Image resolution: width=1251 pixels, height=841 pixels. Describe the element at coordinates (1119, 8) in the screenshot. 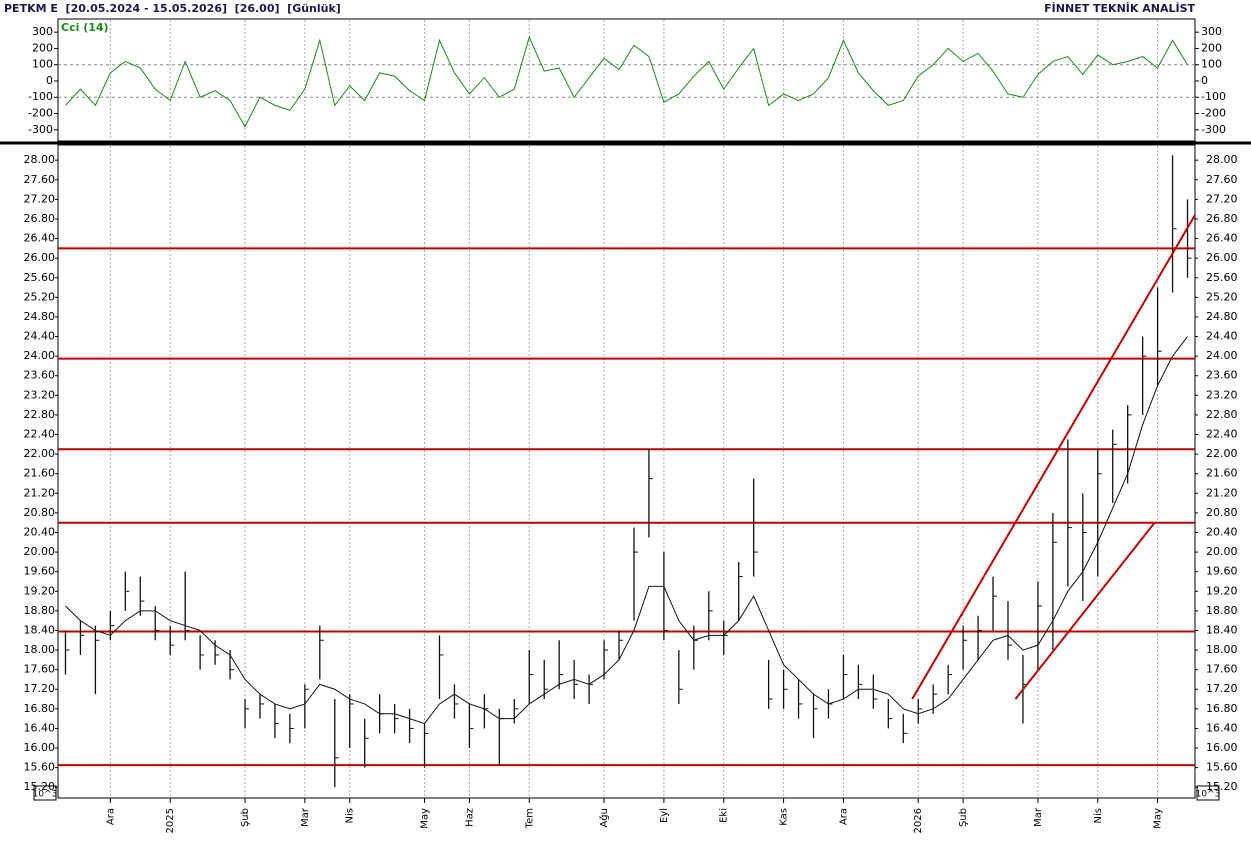

I see `header-right: FİNNET TEKNİK ANALİST` at that location.